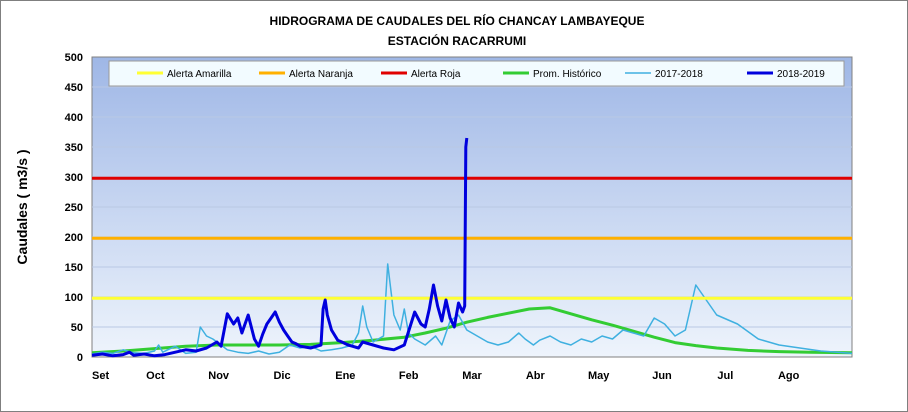  I want to click on series-line-prom-hist-rico, so click(472, 330).